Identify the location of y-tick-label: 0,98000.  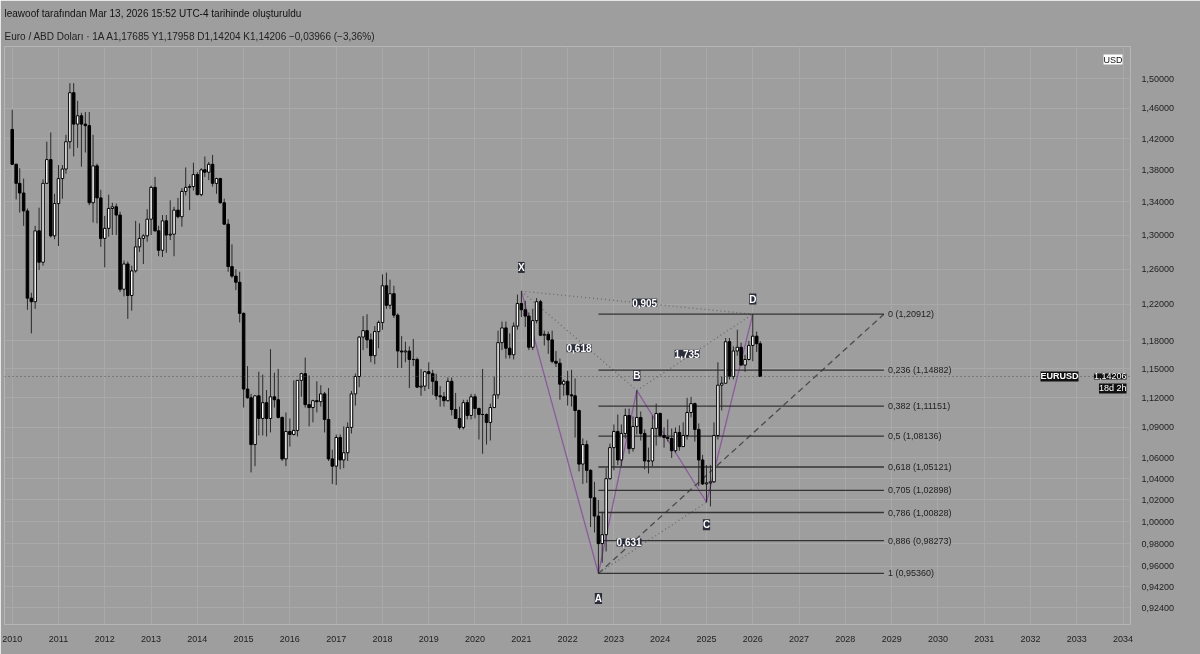
(1158, 543).